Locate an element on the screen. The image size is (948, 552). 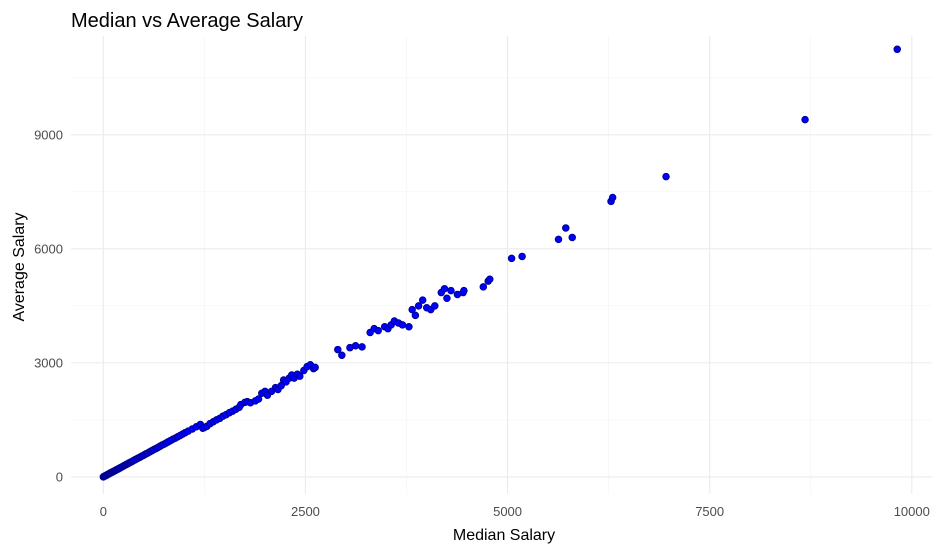
x-axis-tick-labels: 0 2500 5000 7500 10000 is located at coordinates (515, 511).